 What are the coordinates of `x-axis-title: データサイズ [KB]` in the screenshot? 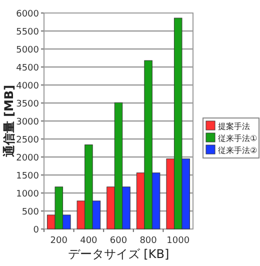 It's located at (119, 254).